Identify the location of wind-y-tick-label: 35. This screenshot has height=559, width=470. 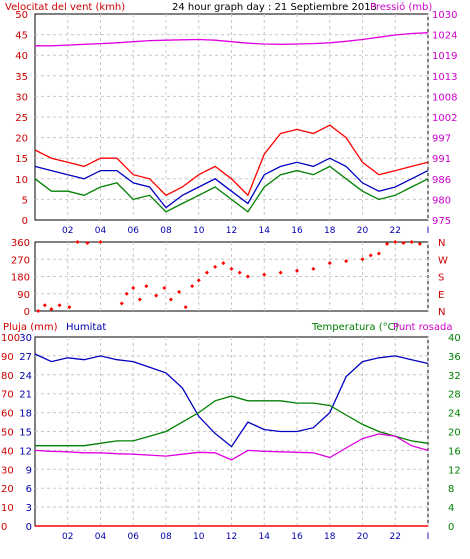
(21, 77).